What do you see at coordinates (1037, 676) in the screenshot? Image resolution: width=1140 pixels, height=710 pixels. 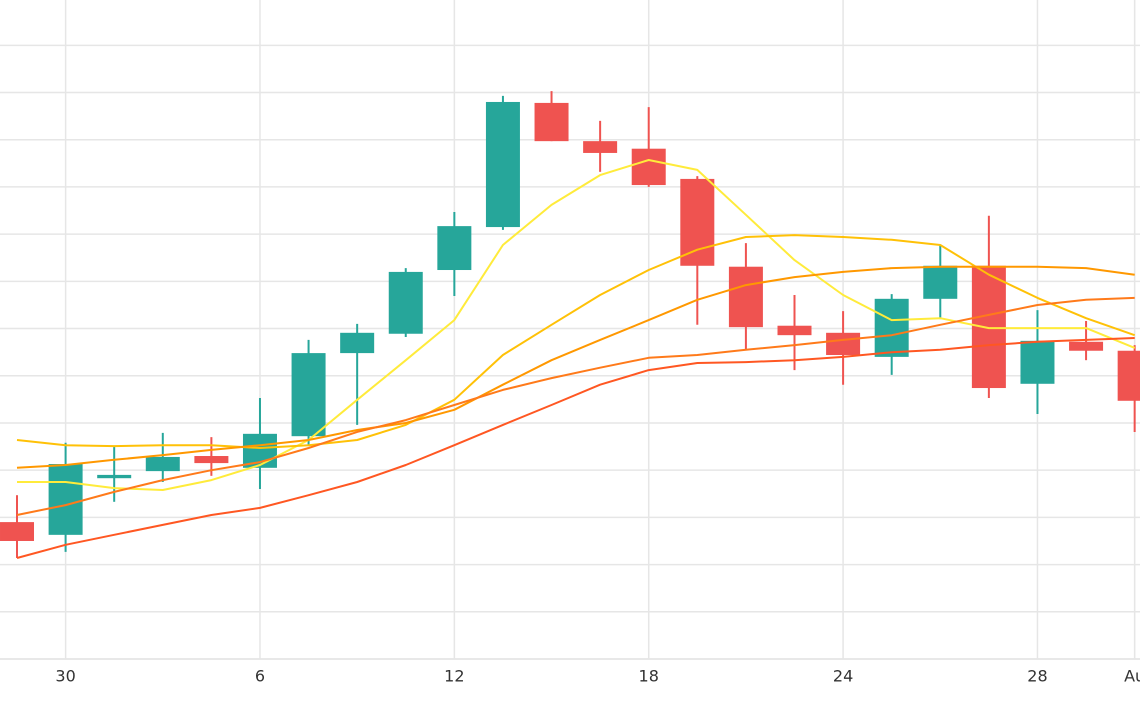 I see `x-tick-label: 28` at bounding box center [1037, 676].